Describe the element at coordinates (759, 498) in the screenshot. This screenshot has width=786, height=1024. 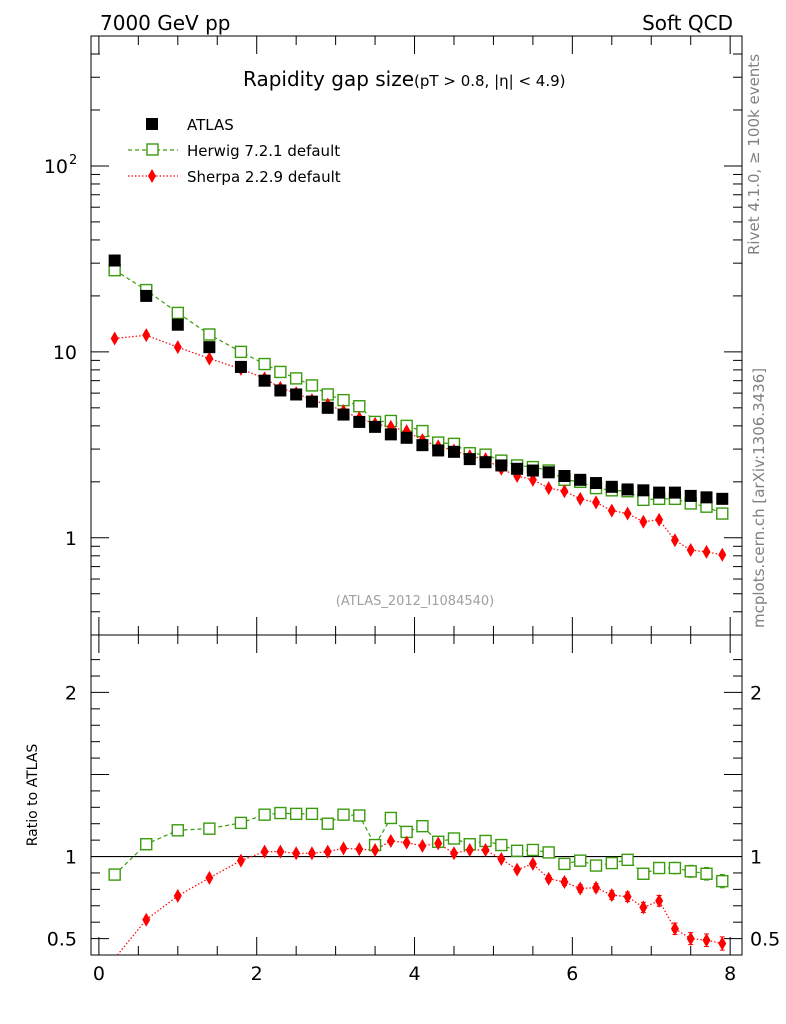
I see `mcplots-label: mcplots.cern.ch [arXiv:1306.3436]` at that location.